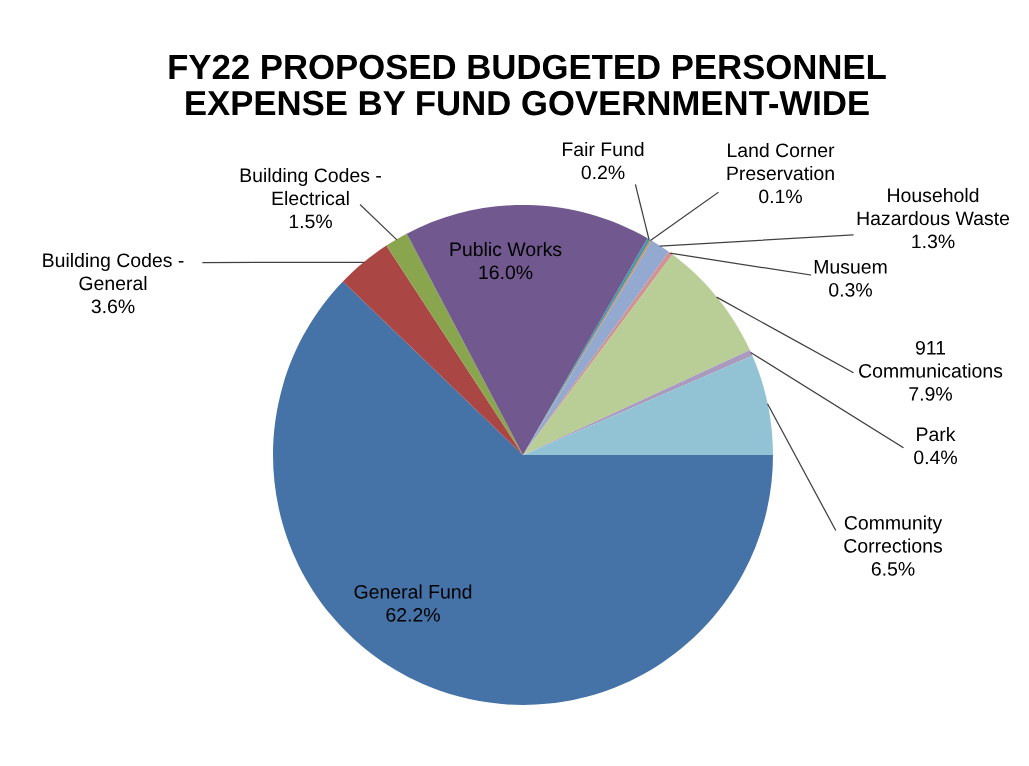  I want to click on pie-slice, so click(527, 330).